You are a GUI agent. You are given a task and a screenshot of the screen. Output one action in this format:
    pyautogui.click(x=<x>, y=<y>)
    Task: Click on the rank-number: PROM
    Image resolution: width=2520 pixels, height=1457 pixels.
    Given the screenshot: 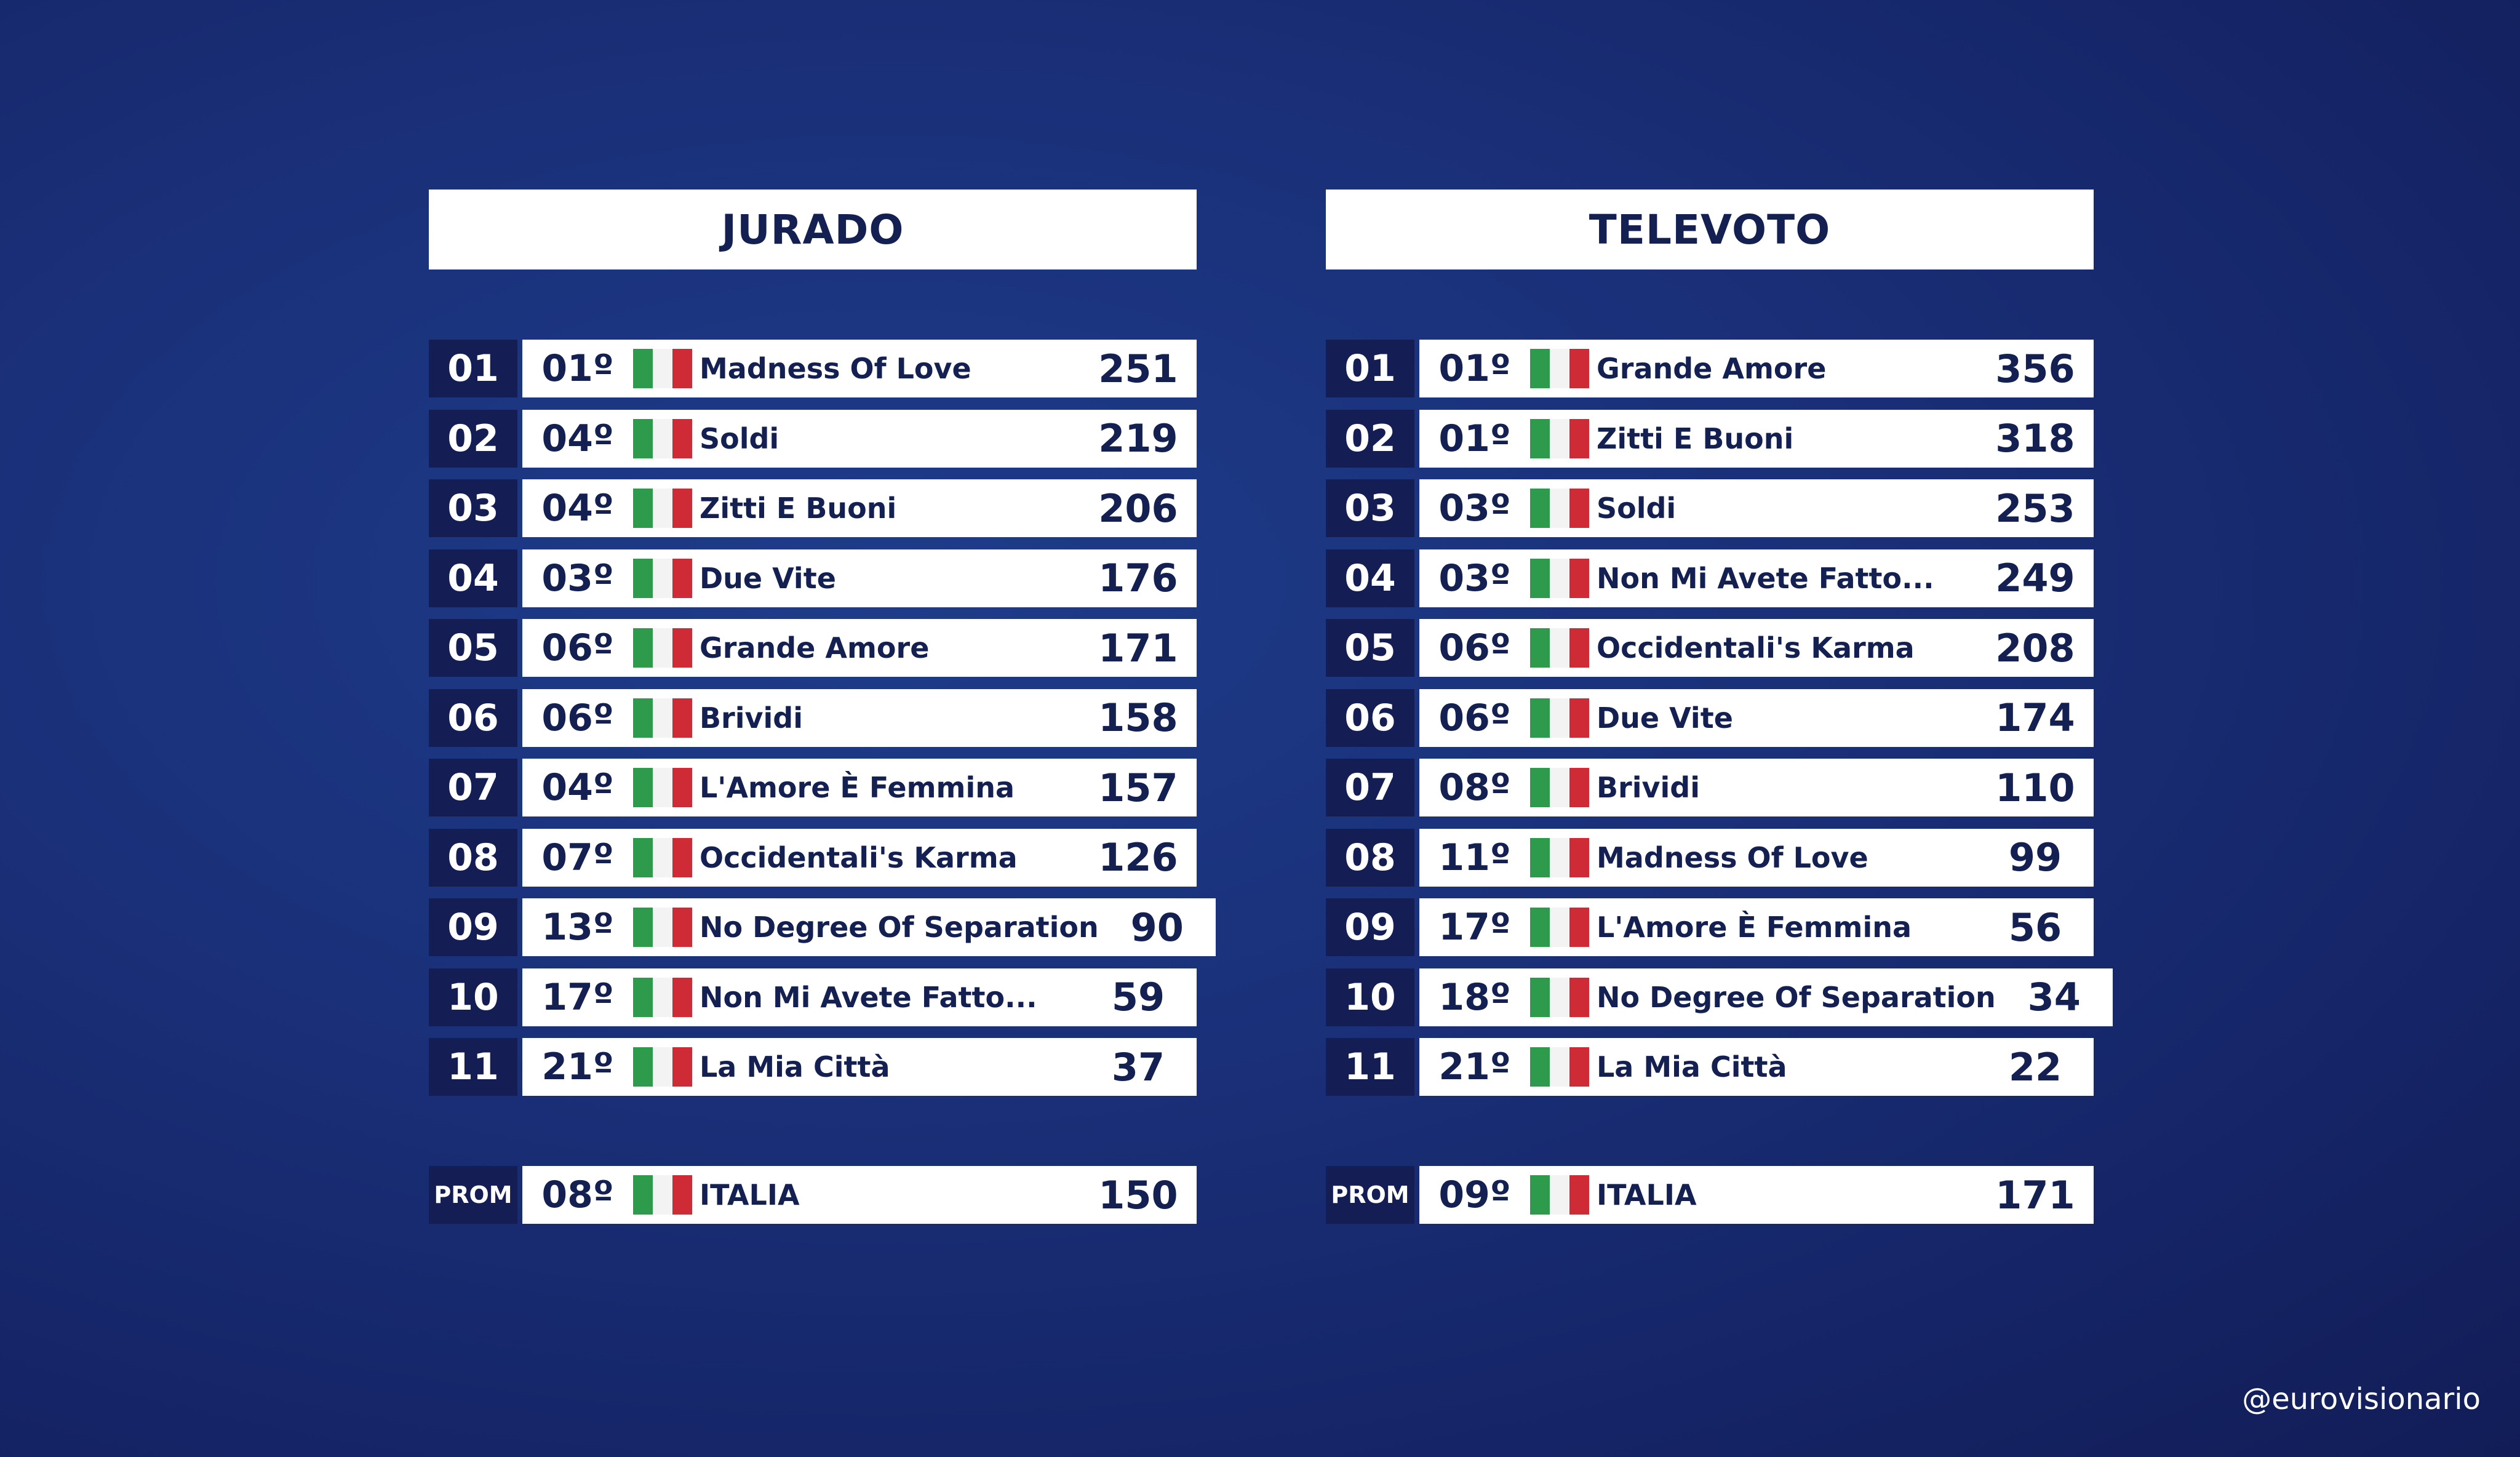 What is the action you would take?
    pyautogui.click(x=473, y=1195)
    